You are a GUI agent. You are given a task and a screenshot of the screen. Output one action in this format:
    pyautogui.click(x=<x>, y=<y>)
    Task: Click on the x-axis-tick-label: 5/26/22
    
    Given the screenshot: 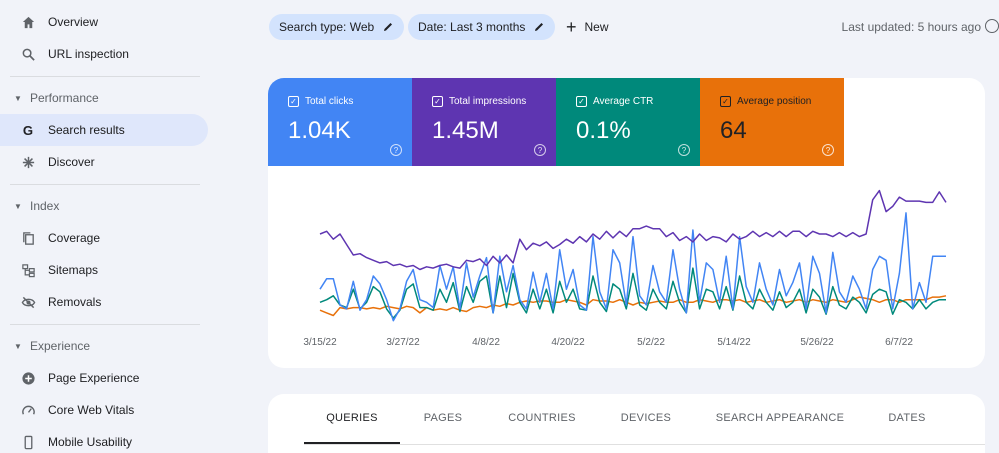 What is the action you would take?
    pyautogui.click(x=817, y=342)
    